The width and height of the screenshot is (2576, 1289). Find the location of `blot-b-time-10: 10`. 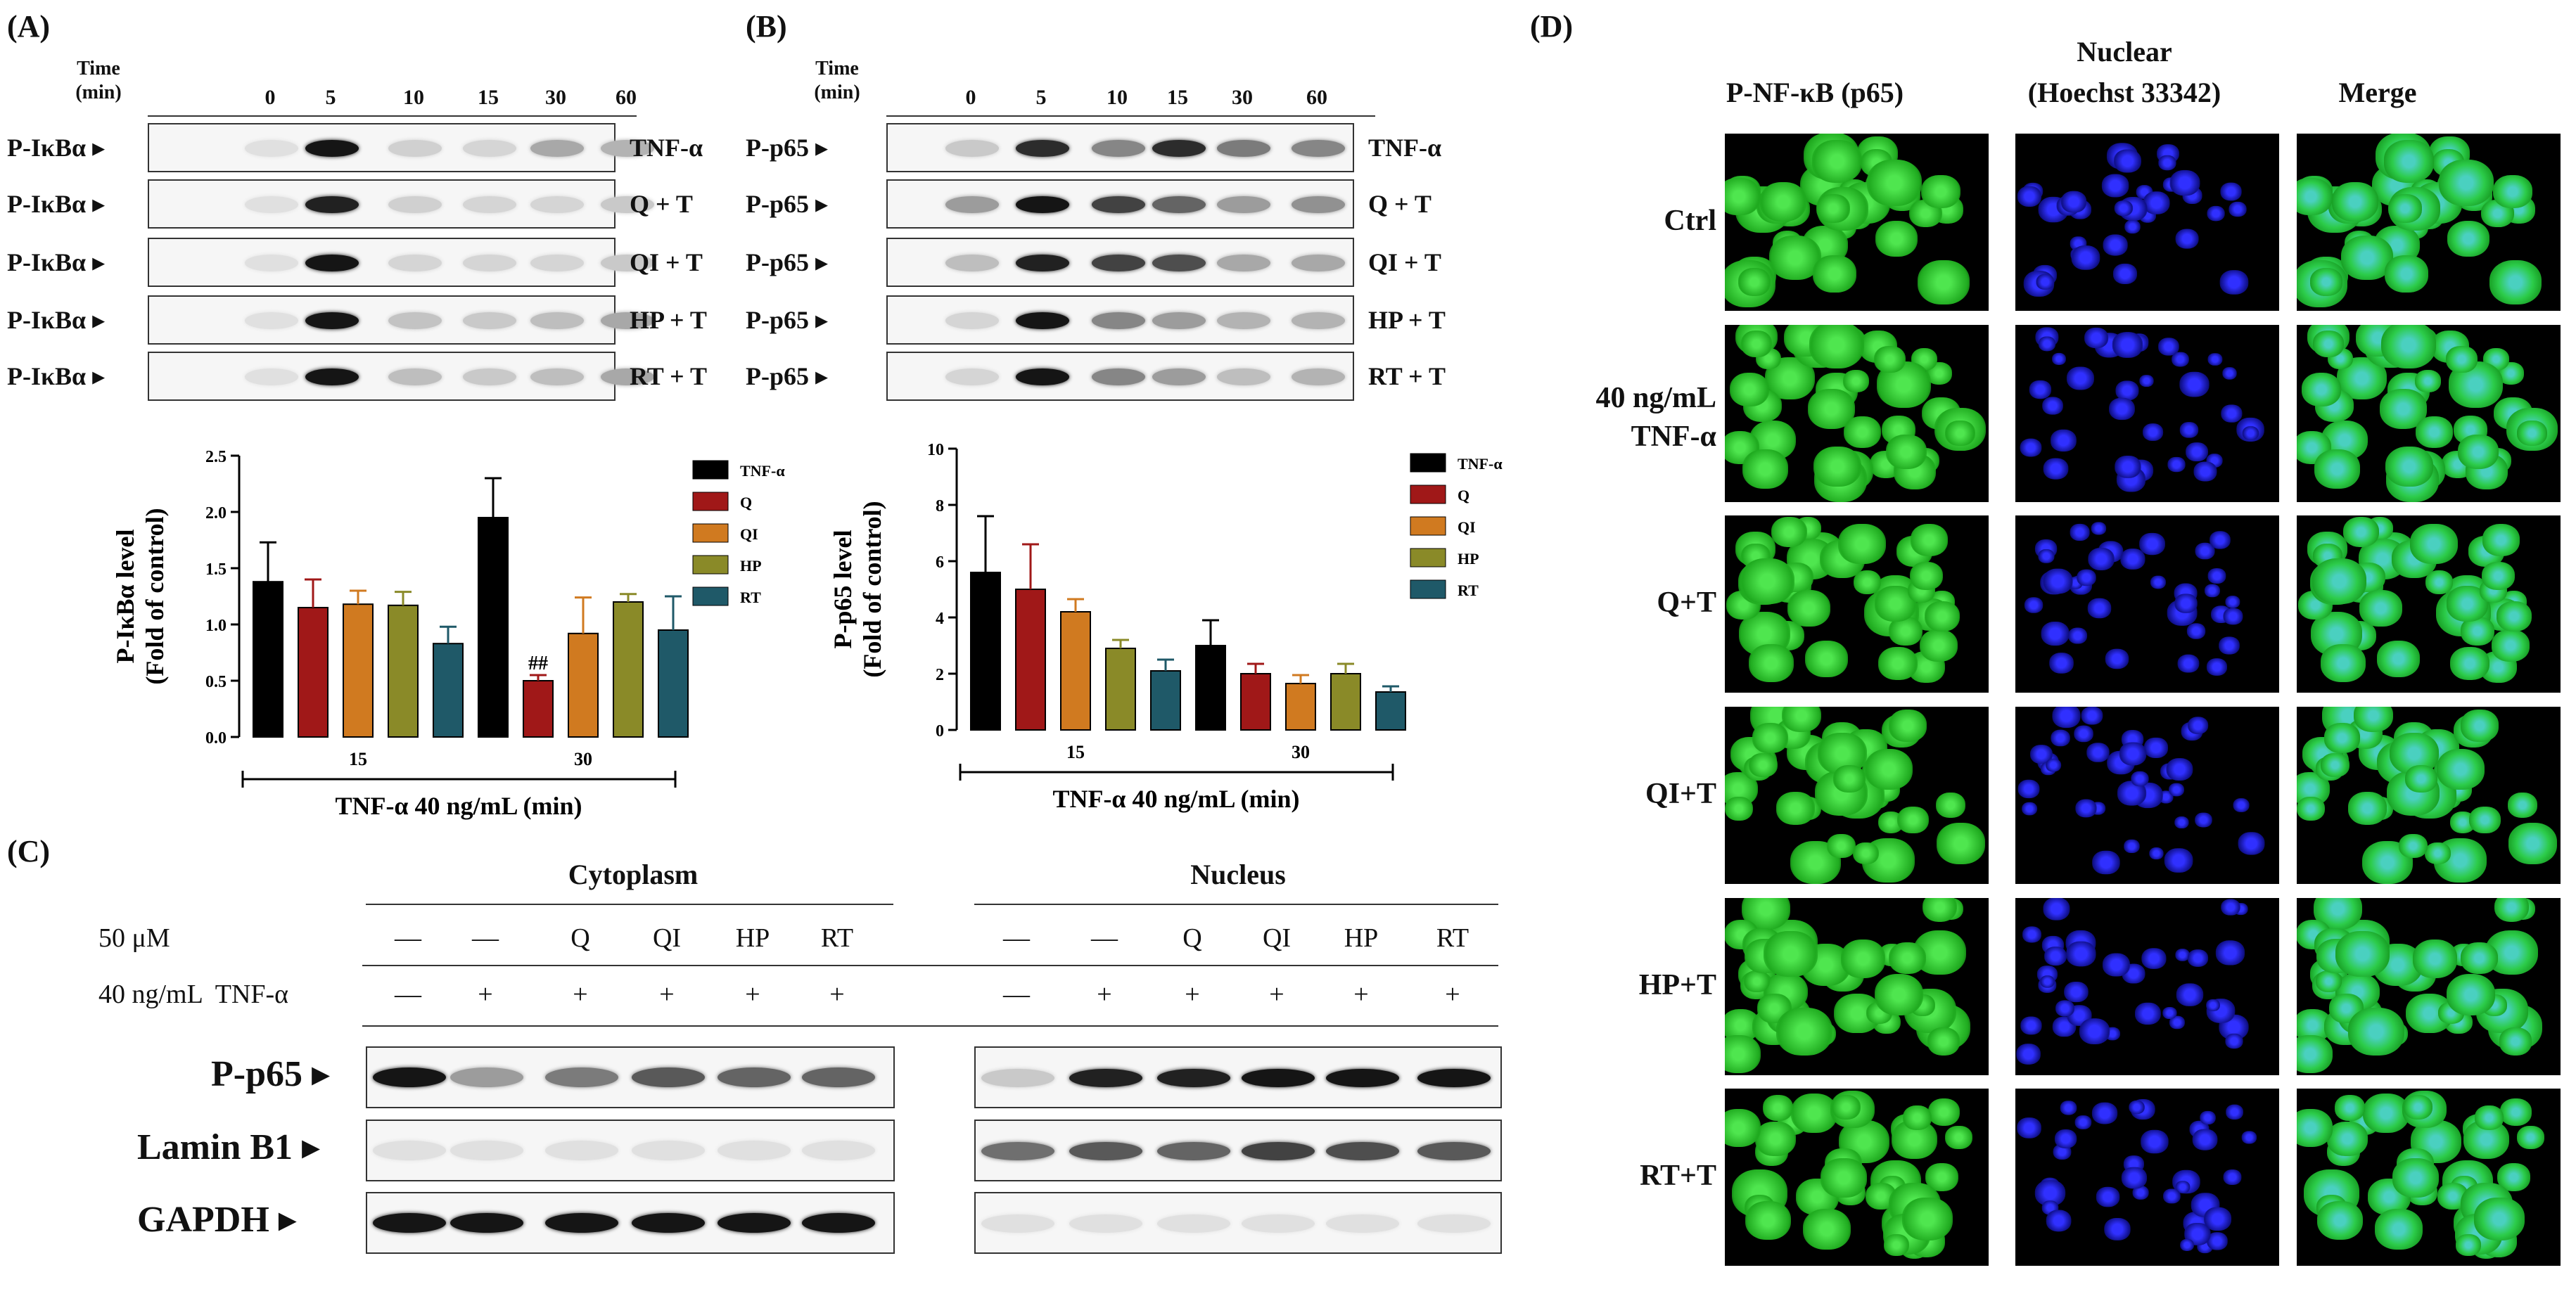

blot-b-time-10: 10 is located at coordinates (1117, 97).